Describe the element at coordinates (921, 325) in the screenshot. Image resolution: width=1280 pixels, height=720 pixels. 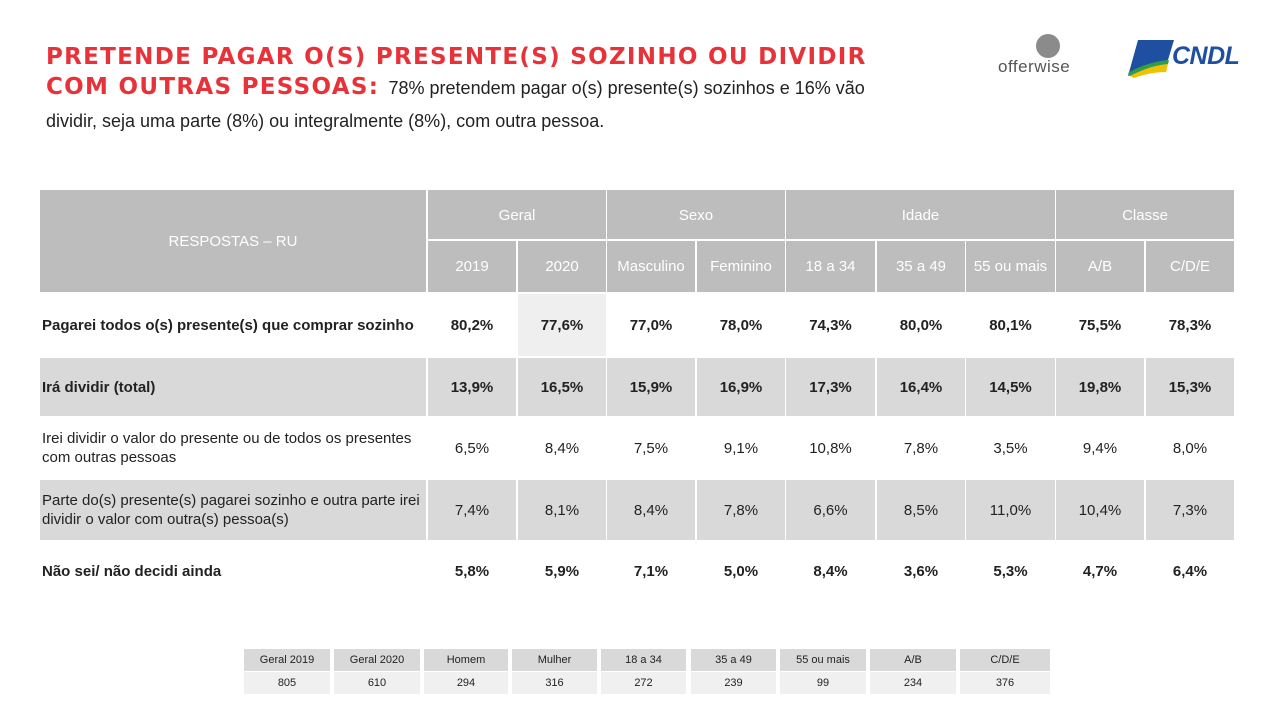
I see `table-cell: 80,0%` at that location.